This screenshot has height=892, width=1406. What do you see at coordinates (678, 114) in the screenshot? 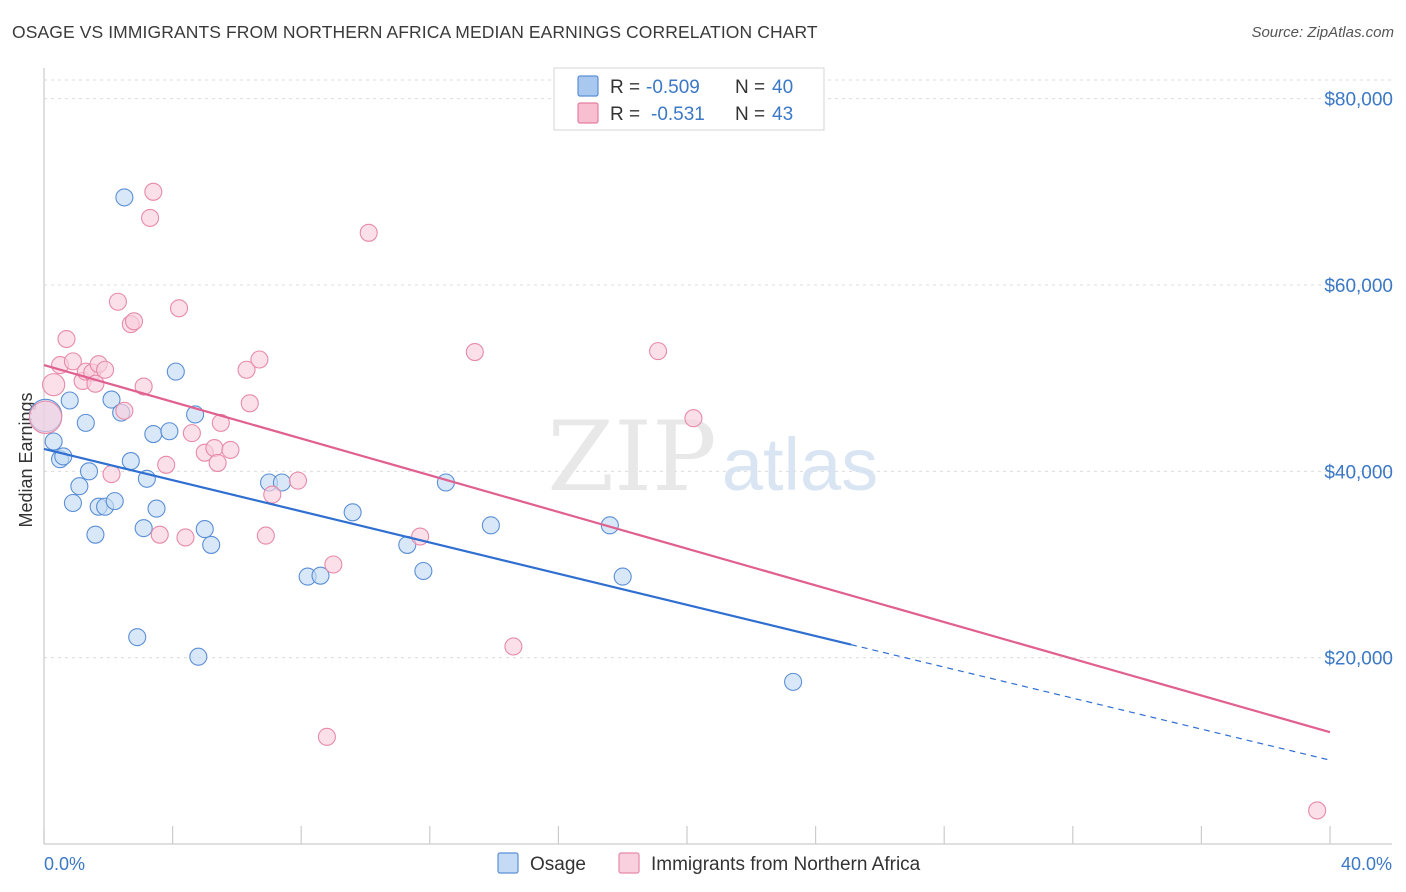
I see `legend-r-value-immigrants: -0.531` at bounding box center [678, 114].